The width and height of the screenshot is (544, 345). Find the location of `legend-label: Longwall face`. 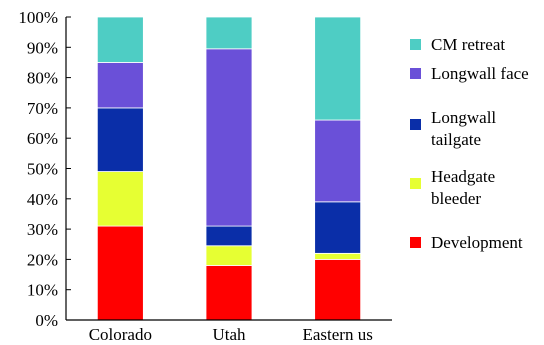

legend-label: Longwall face is located at coordinates (480, 73).